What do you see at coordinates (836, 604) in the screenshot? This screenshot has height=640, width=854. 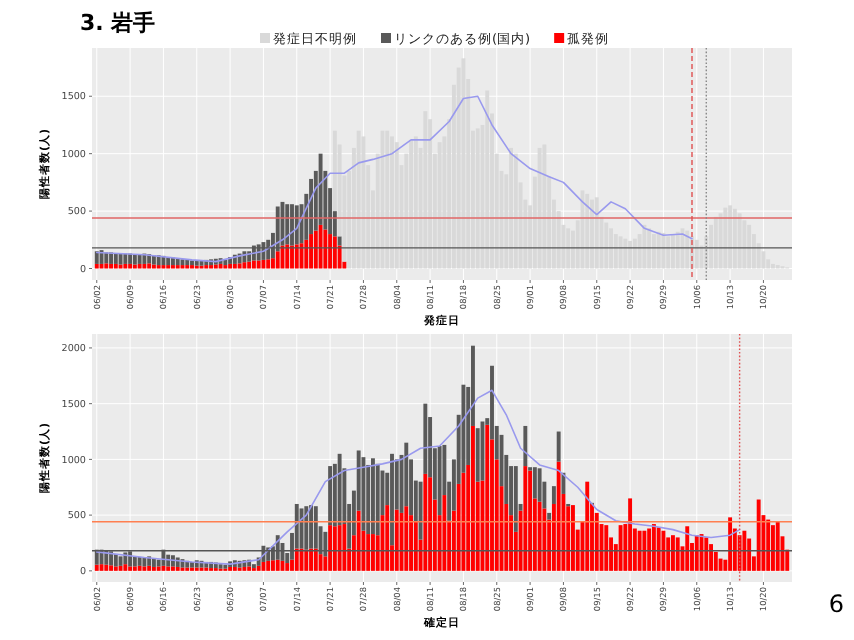 I see `text: 6` at bounding box center [836, 604].